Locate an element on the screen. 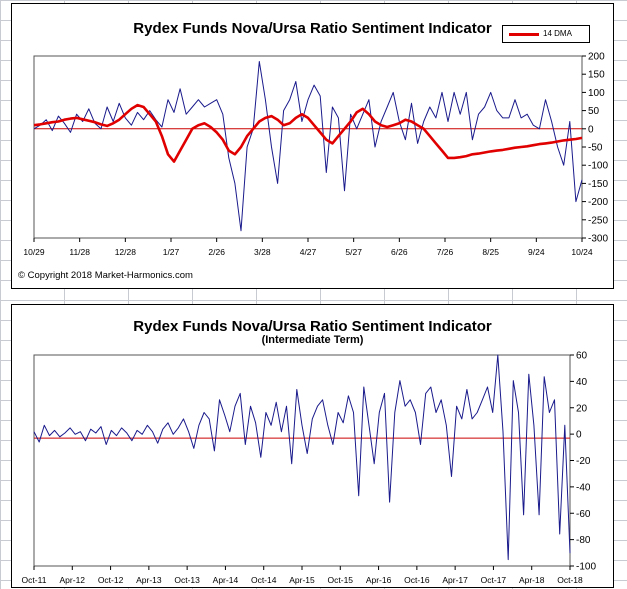  y-tick-label: -250 is located at coordinates (598, 220).